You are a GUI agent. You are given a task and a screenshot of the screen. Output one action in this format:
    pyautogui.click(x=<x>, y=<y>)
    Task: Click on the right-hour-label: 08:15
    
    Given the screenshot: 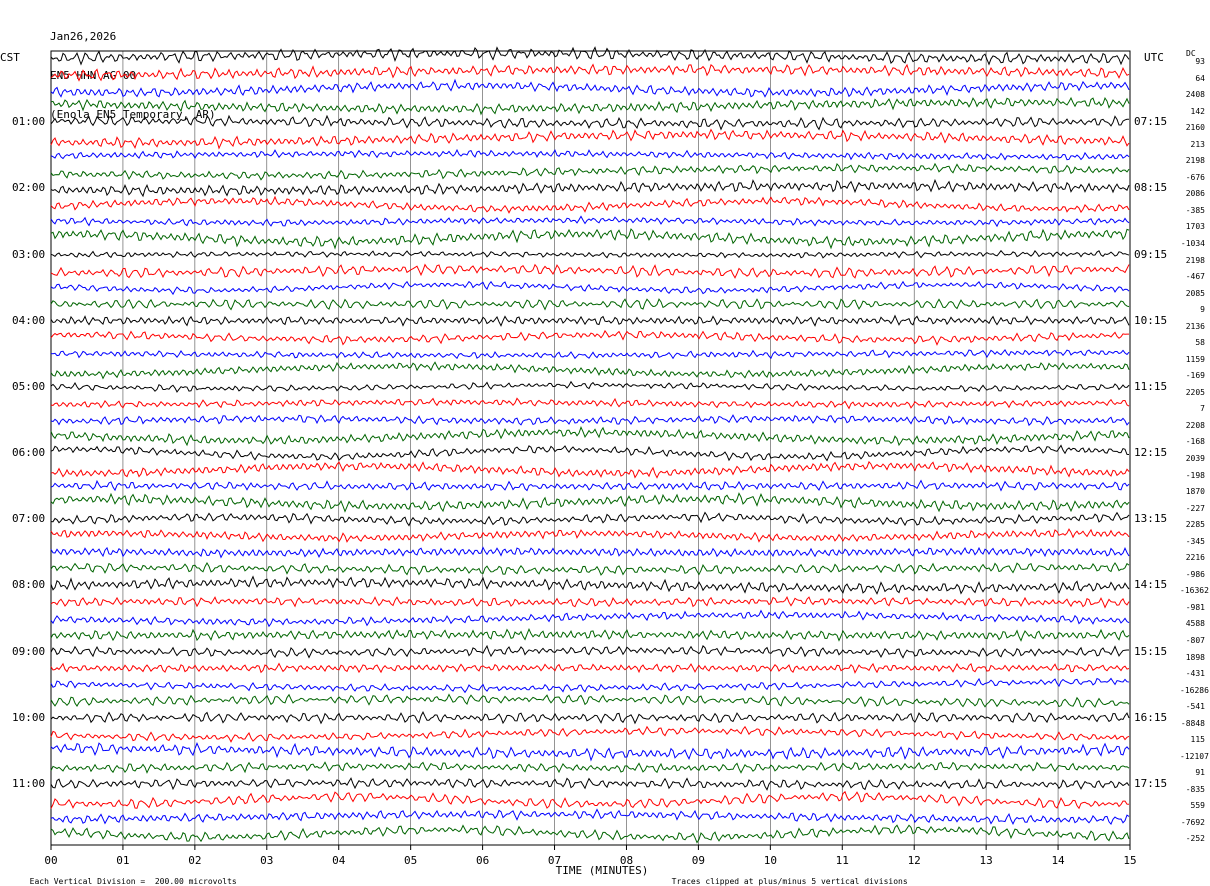 What is the action you would take?
    pyautogui.click(x=1151, y=188)
    